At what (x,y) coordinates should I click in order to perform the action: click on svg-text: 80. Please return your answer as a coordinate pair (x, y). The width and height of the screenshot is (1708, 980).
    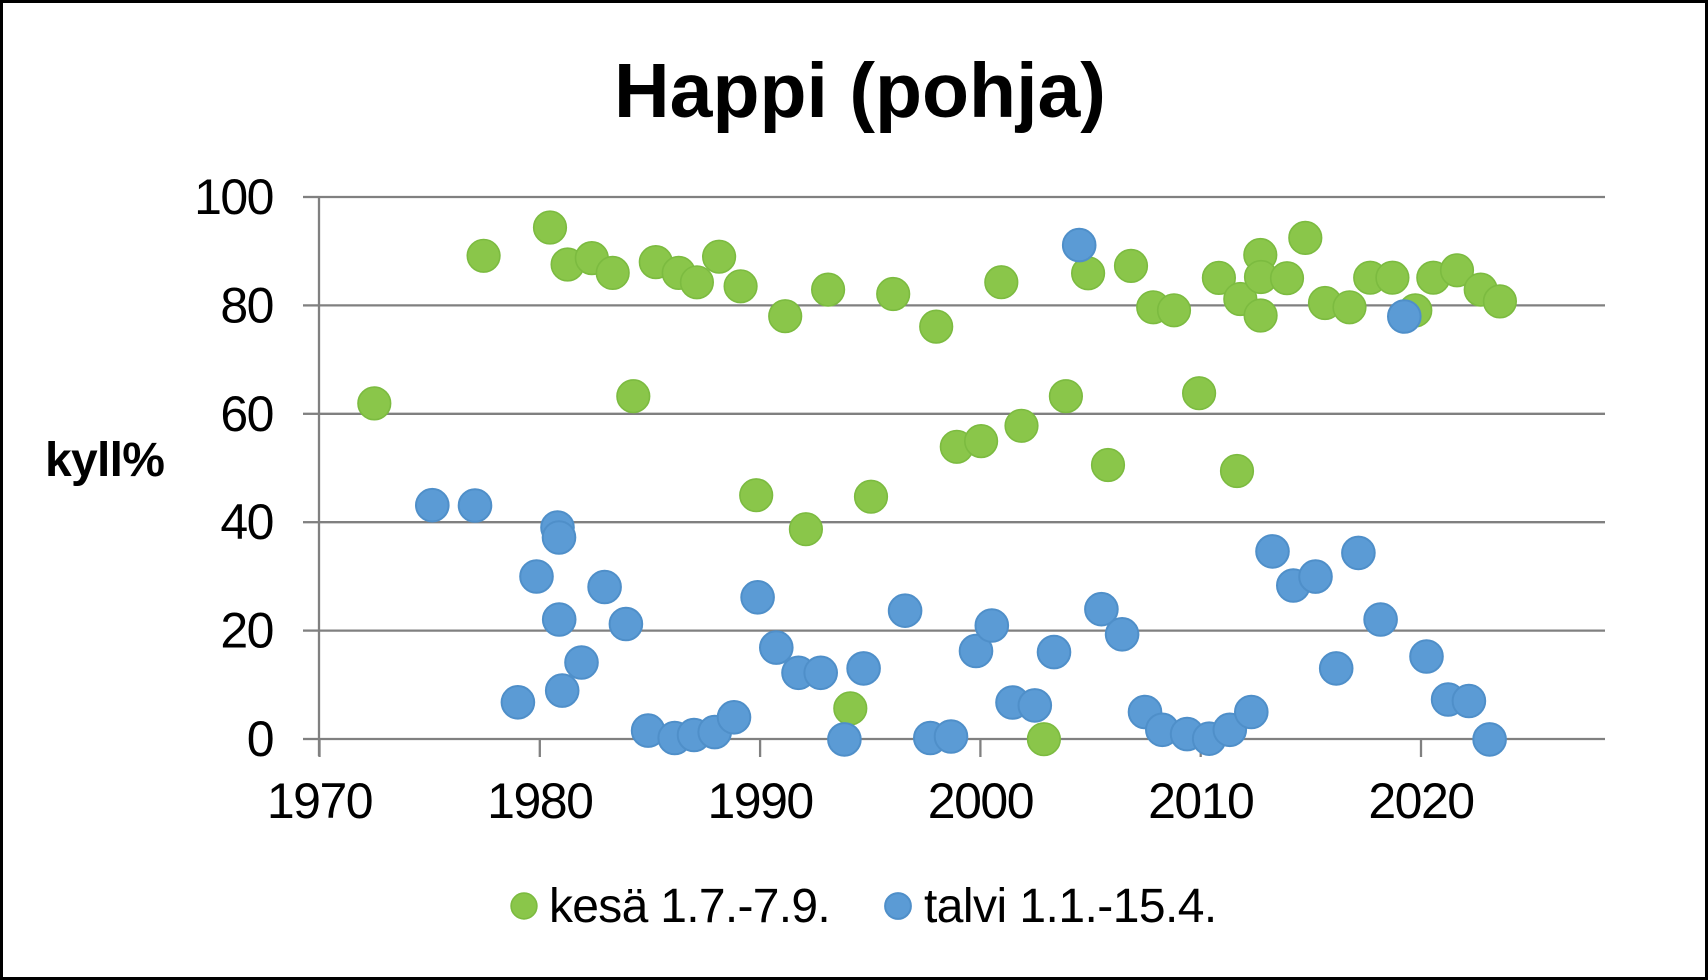
    Looking at the image, I should click on (246, 305).